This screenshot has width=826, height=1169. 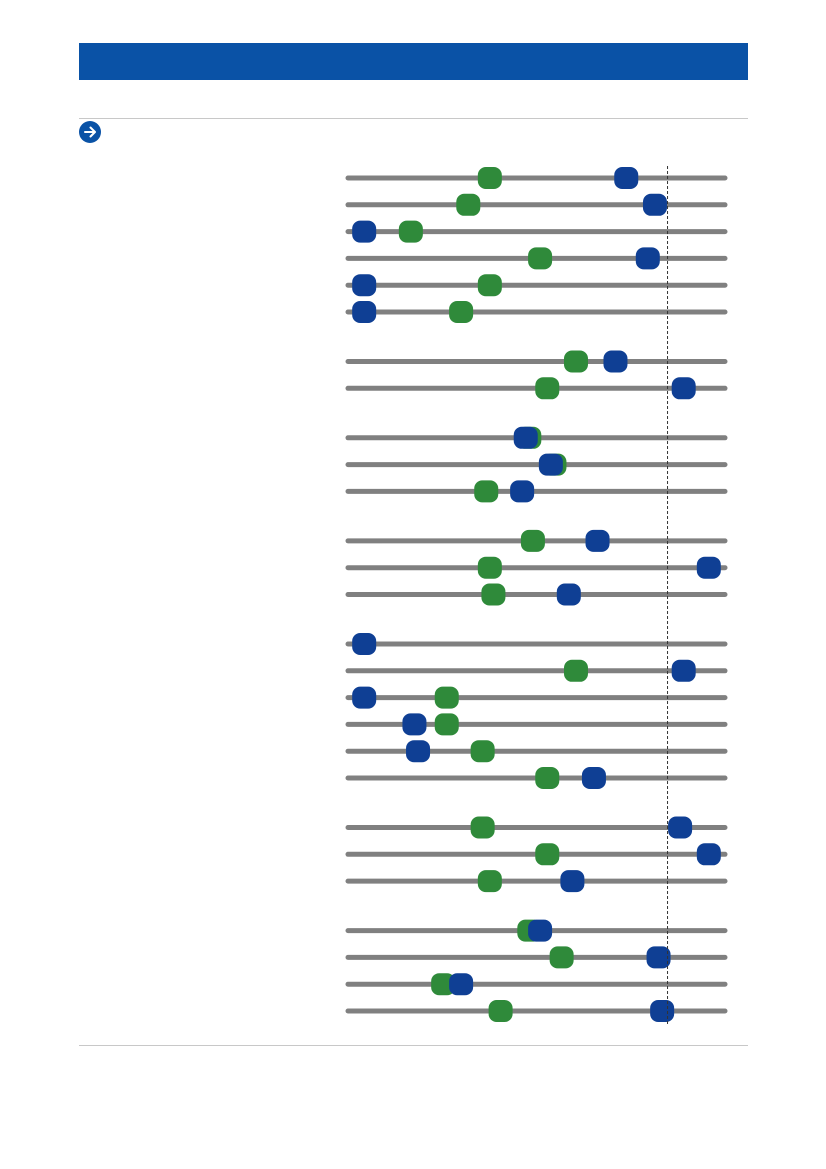 I want to click on arrow-right-circle-icon, so click(x=90, y=132).